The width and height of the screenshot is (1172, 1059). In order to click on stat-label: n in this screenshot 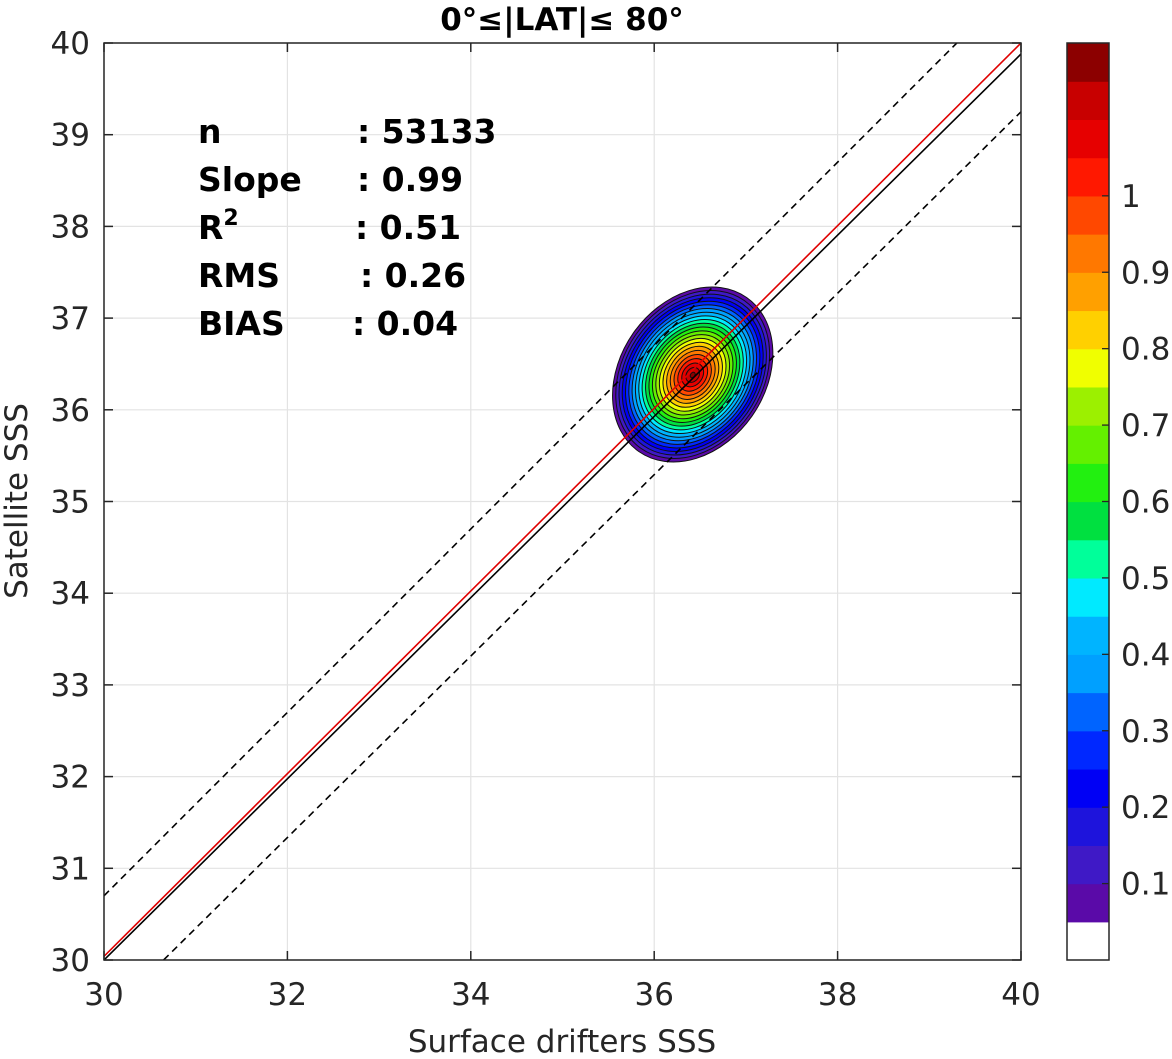, I will do `click(210, 131)`.